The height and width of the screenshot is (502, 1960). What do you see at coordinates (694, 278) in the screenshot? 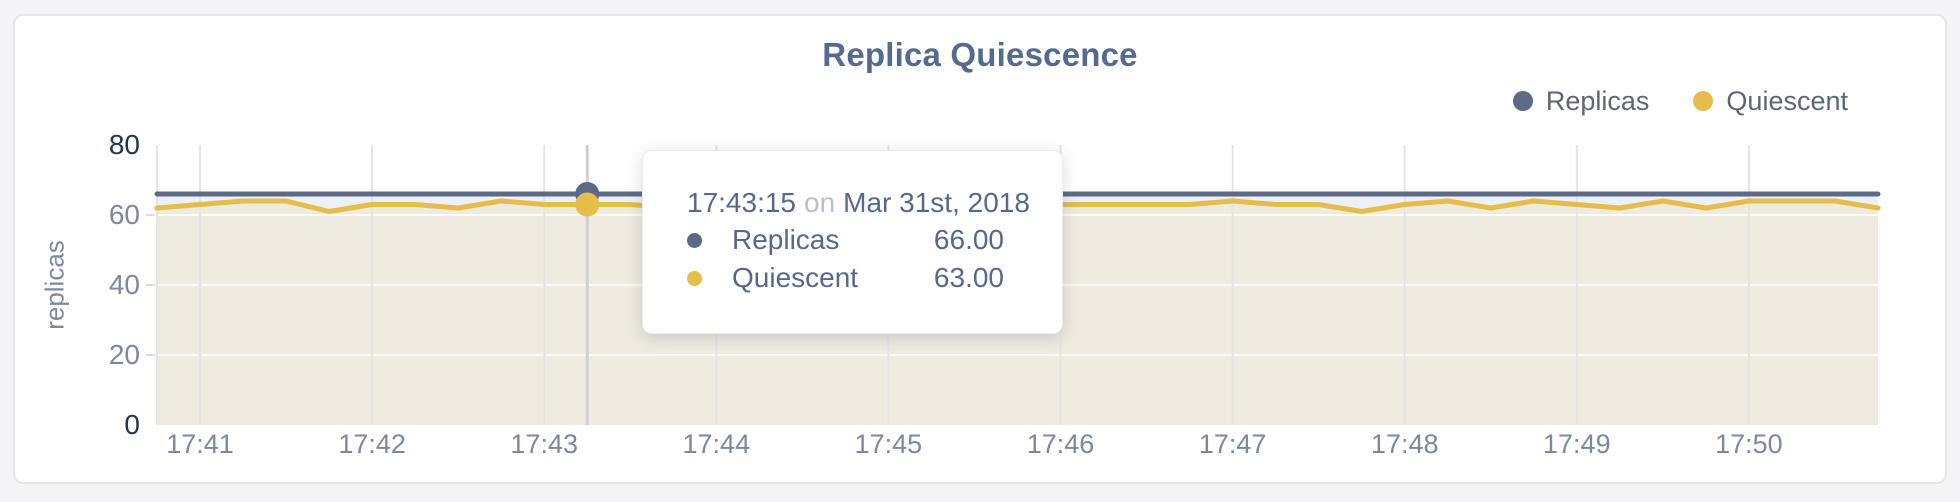
I see `quiescent-dot-icon` at bounding box center [694, 278].